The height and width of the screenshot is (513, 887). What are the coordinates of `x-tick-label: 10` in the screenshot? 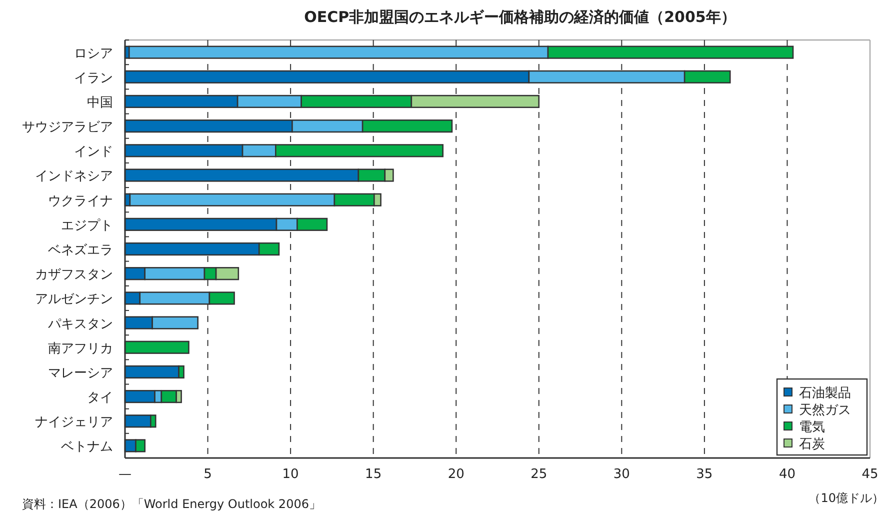 It's located at (290, 474).